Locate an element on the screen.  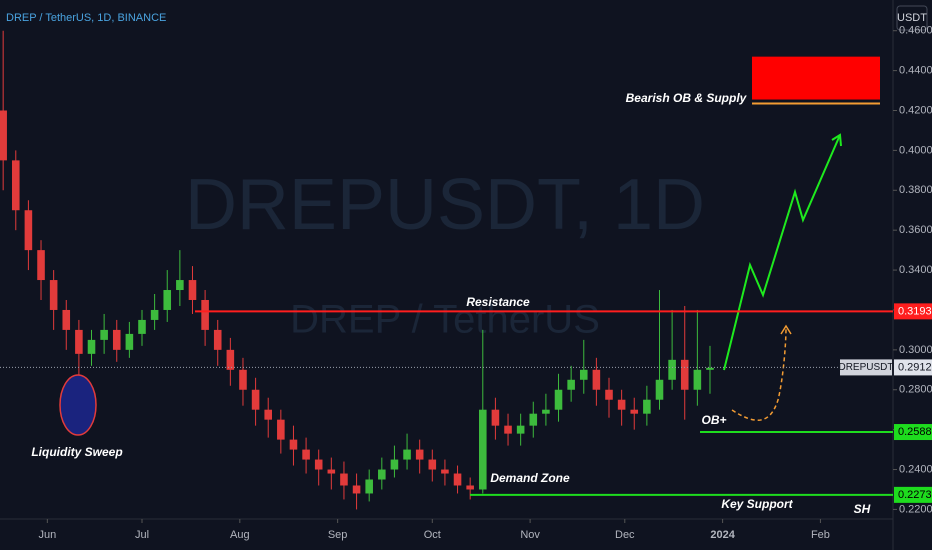
annotation: OB+ is located at coordinates (713, 420).